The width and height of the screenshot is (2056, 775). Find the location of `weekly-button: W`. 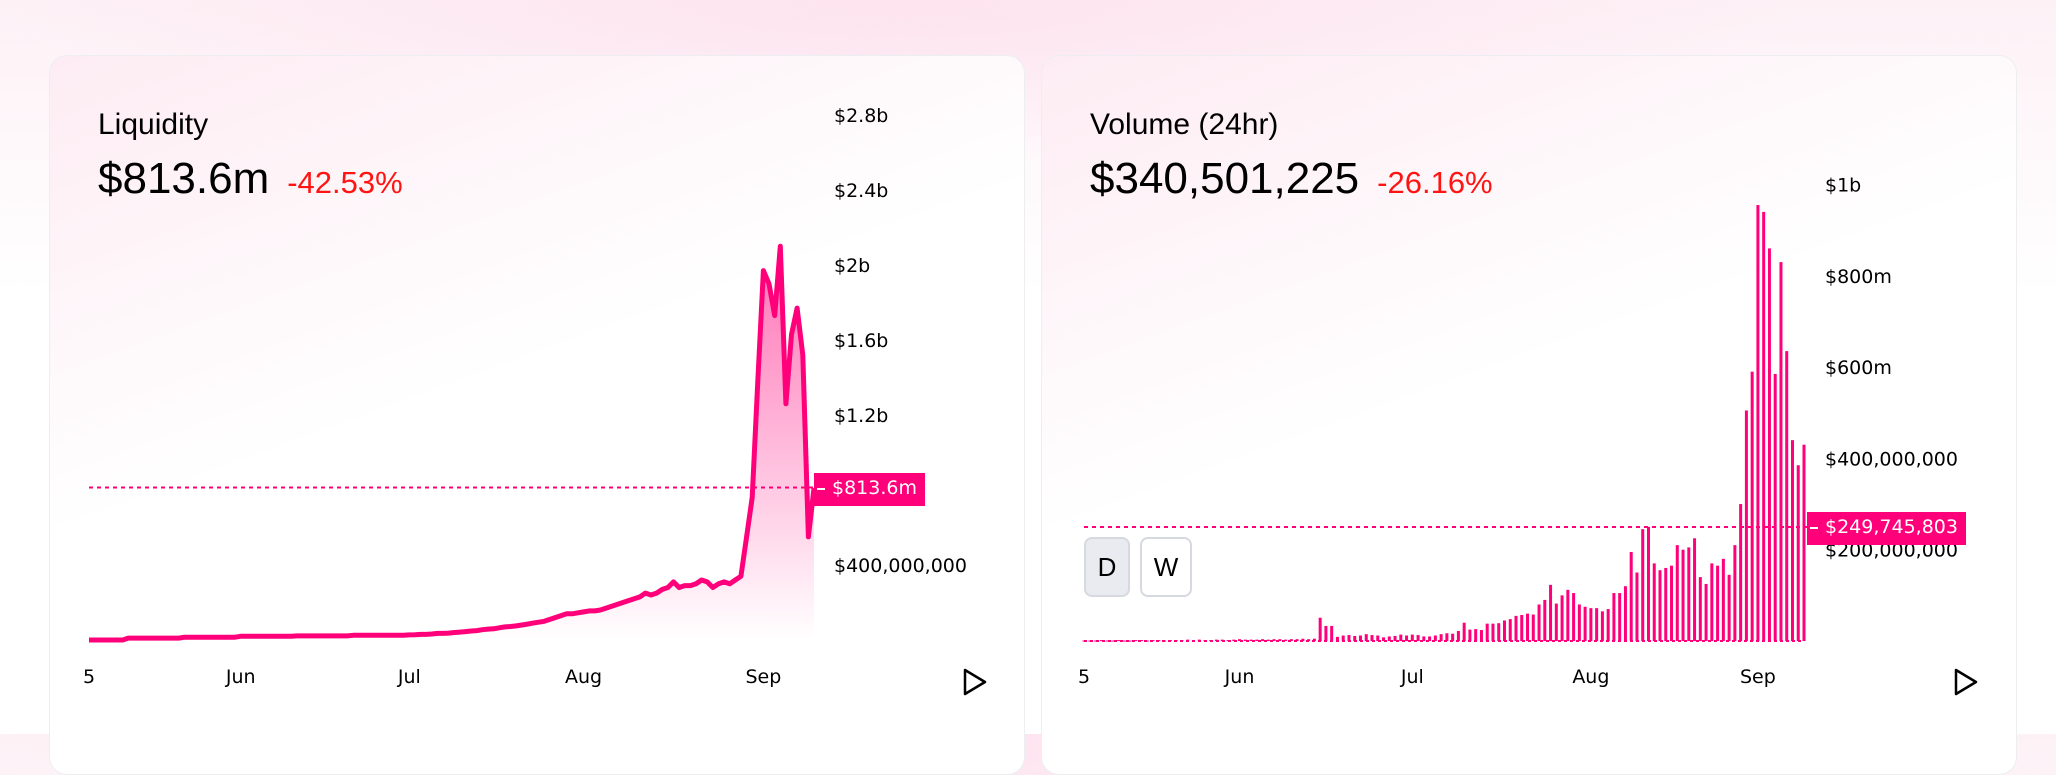

weekly-button: W is located at coordinates (1166, 567).